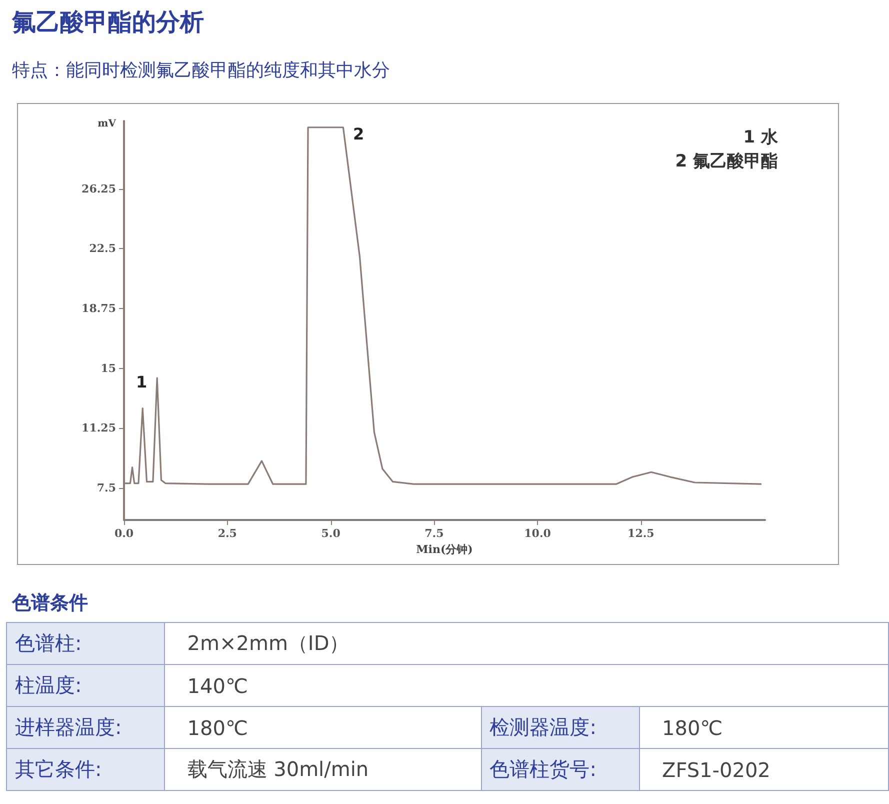  I want to click on y-tick-label: 26.25, so click(99, 189).